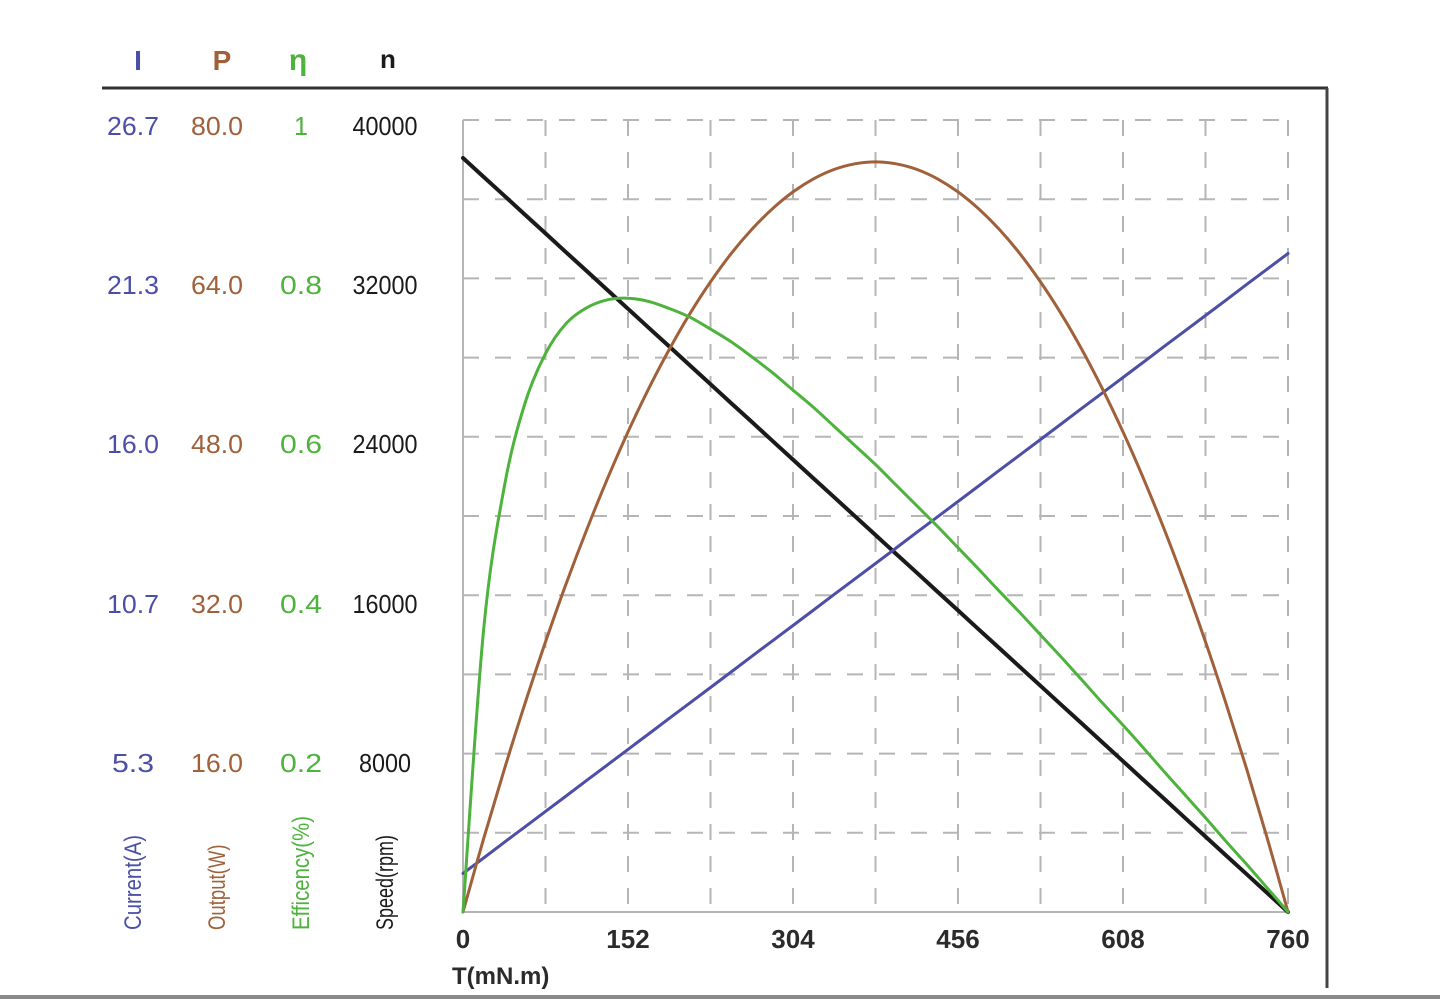 The image size is (1440, 999). What do you see at coordinates (301, 285) in the screenshot?
I see `eta-tick-label: 0.8` at bounding box center [301, 285].